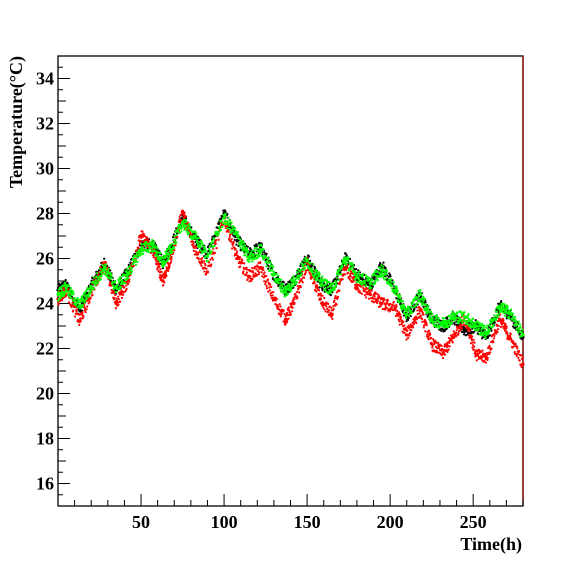 Image resolution: width=581 pixels, height=564 pixels. I want to click on y-axis-title: Temperature(°C), so click(16, 122).